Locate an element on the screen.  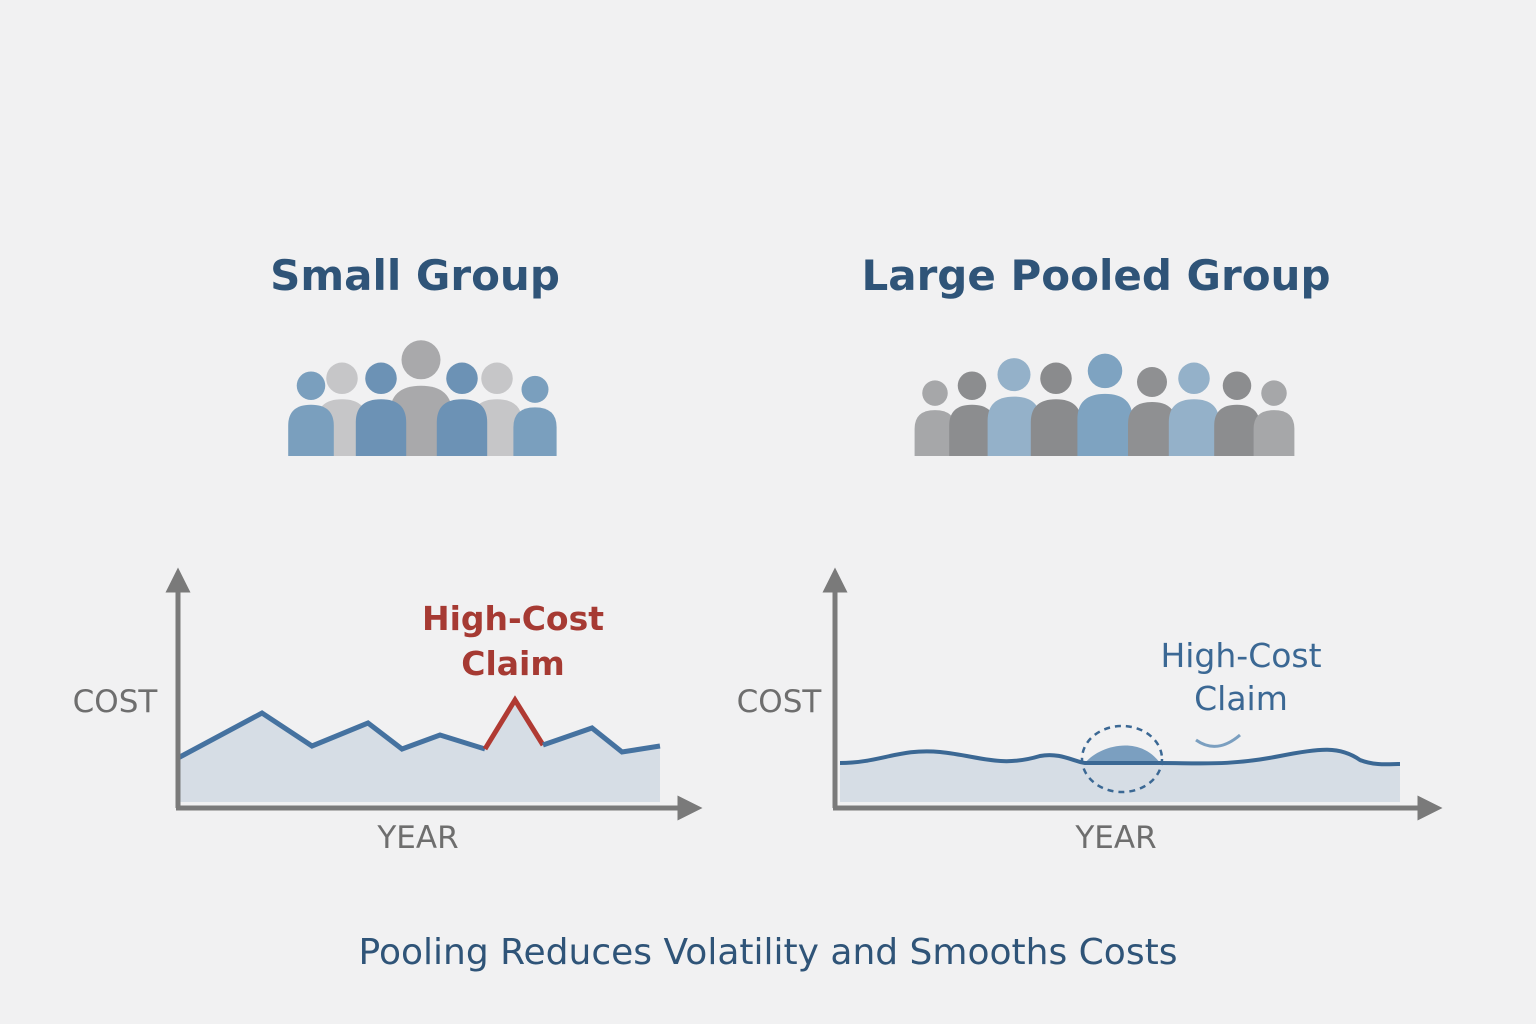
claim-bump is located at coordinates (1122, 754).